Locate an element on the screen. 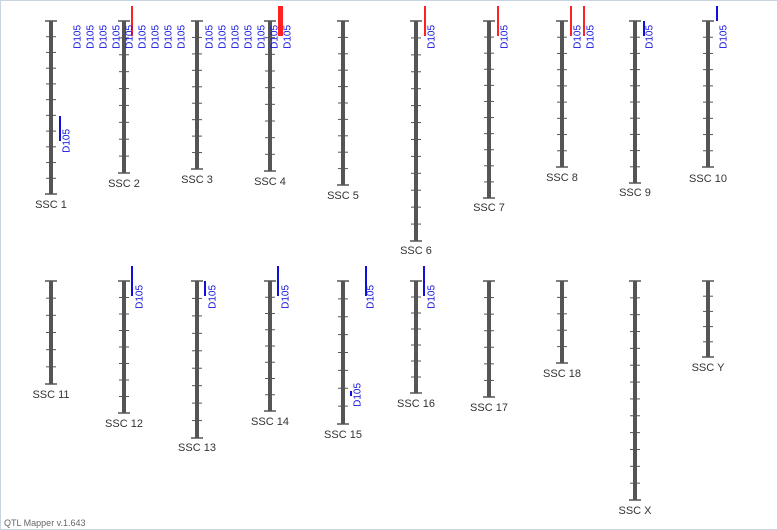 This screenshot has height=530, width=778. chromosome: SSC 13 D105 is located at coordinates (198, 367).